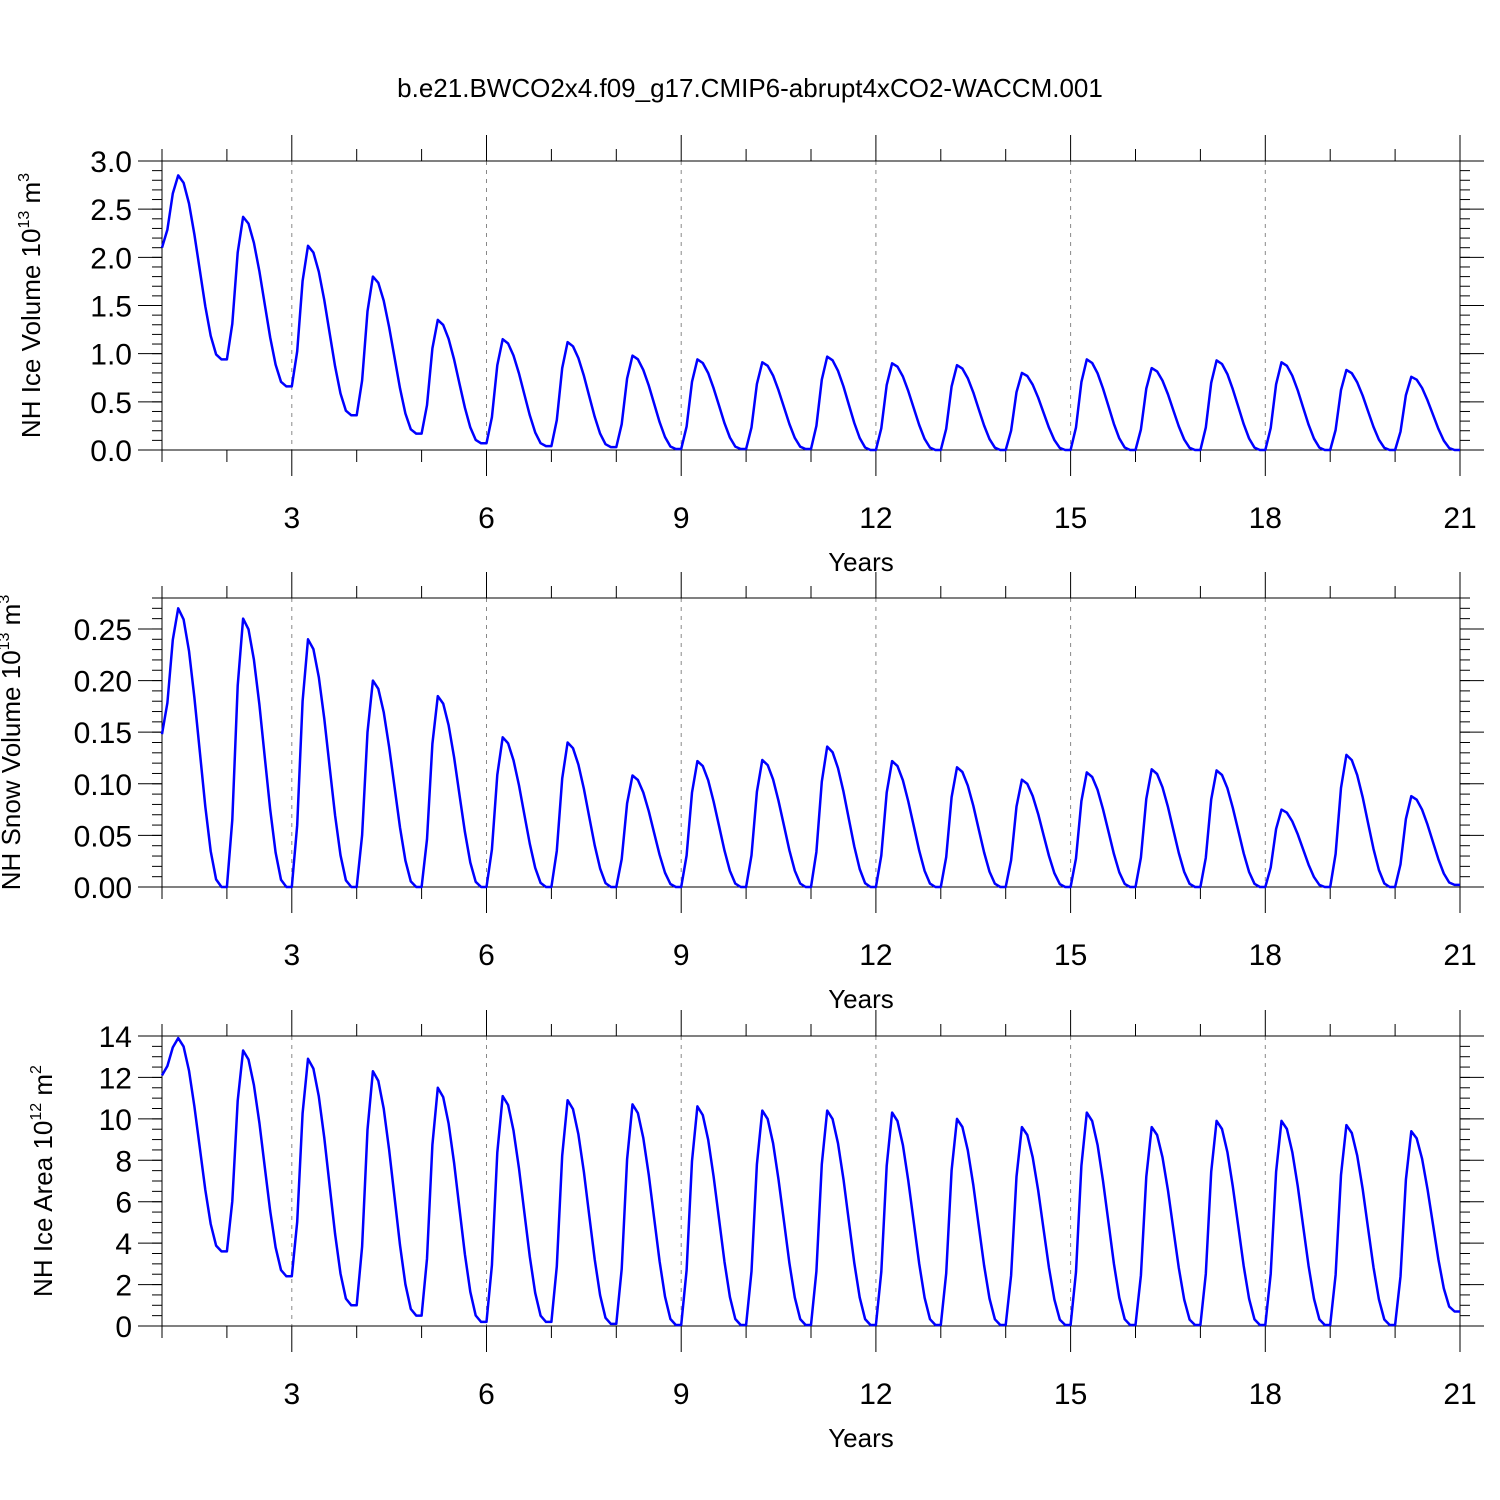 Image resolution: width=1500 pixels, height=1500 pixels. I want to click on y-tick-label: 2.0, so click(111, 258).